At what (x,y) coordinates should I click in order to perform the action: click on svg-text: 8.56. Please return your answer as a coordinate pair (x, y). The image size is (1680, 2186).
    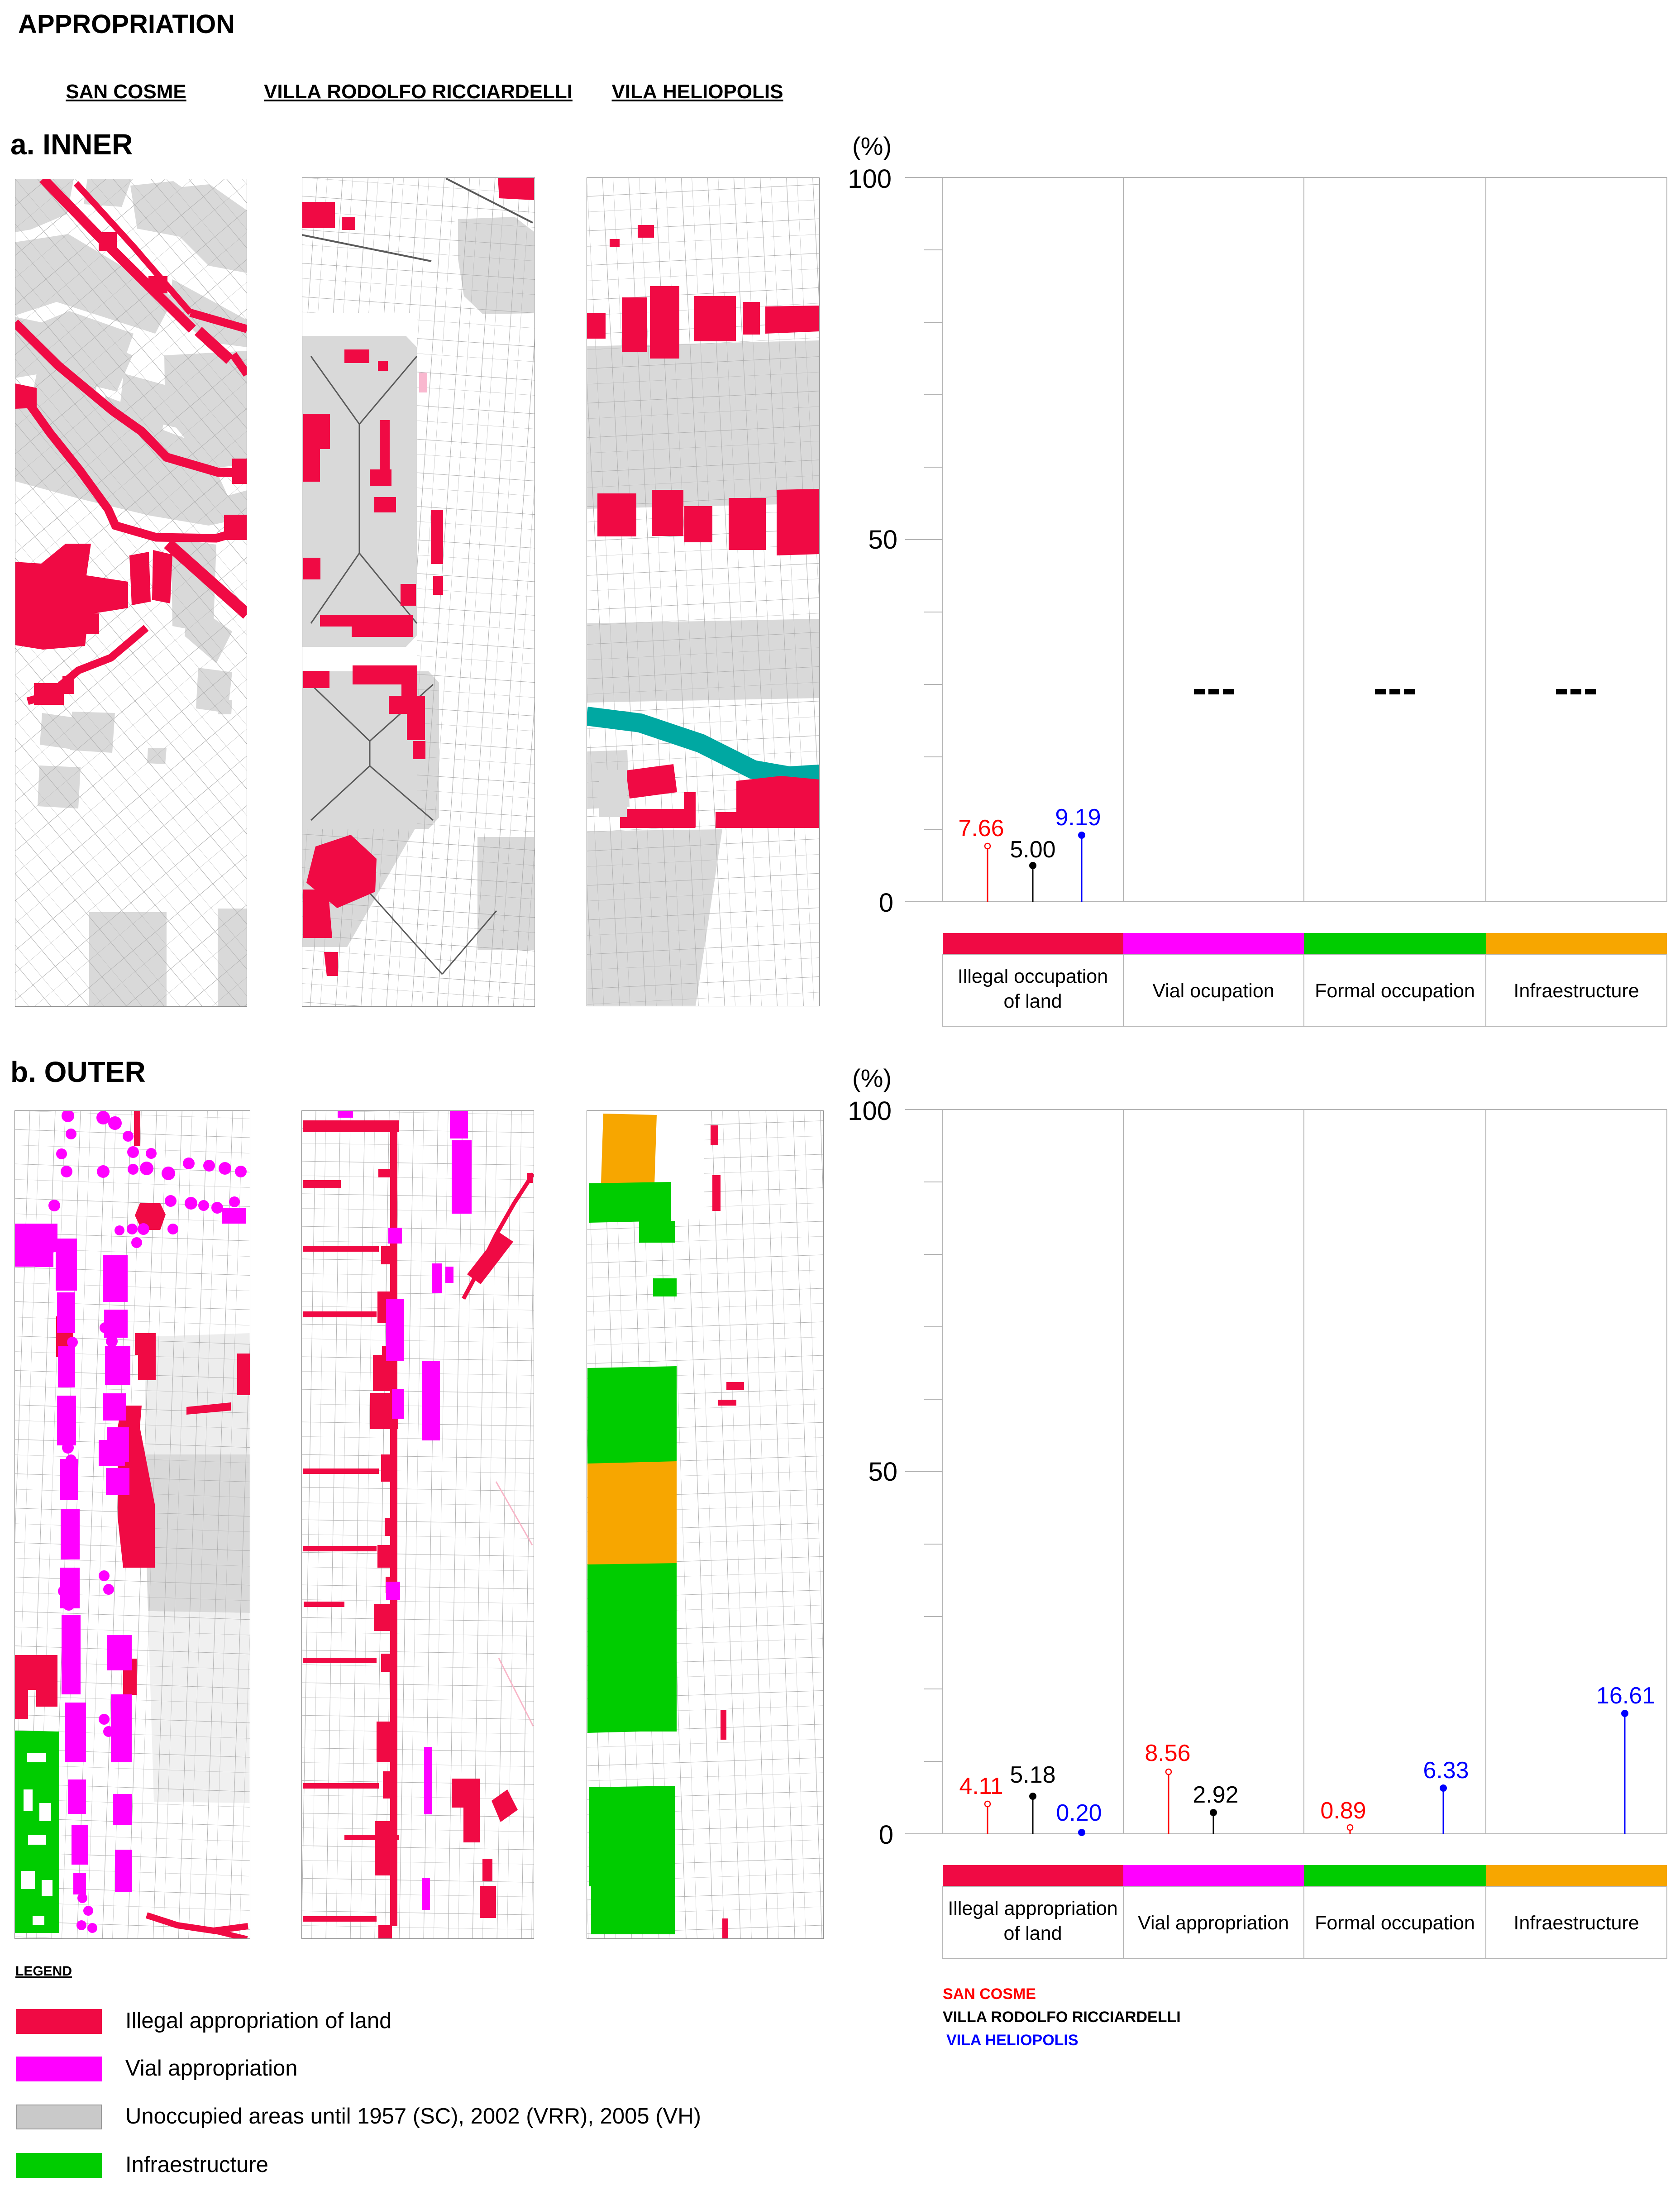
    Looking at the image, I should click on (1167, 1753).